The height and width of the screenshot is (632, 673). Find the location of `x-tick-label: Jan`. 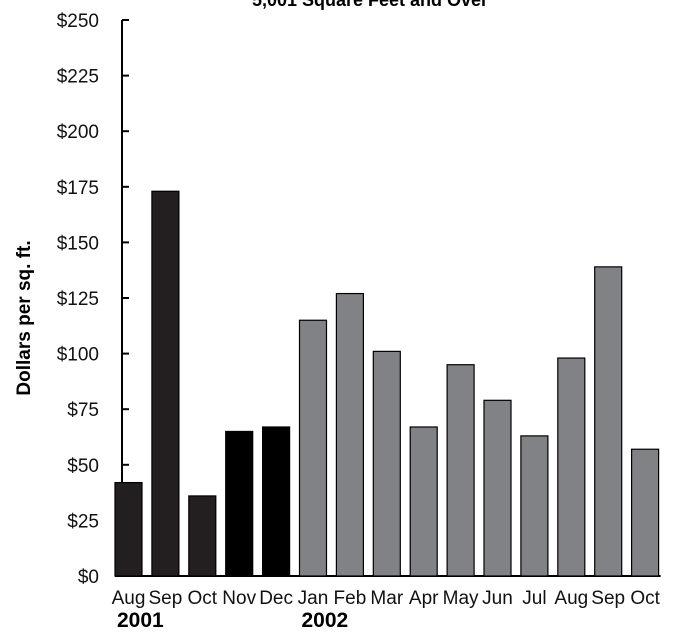

x-tick-label: Jan is located at coordinates (313, 598).